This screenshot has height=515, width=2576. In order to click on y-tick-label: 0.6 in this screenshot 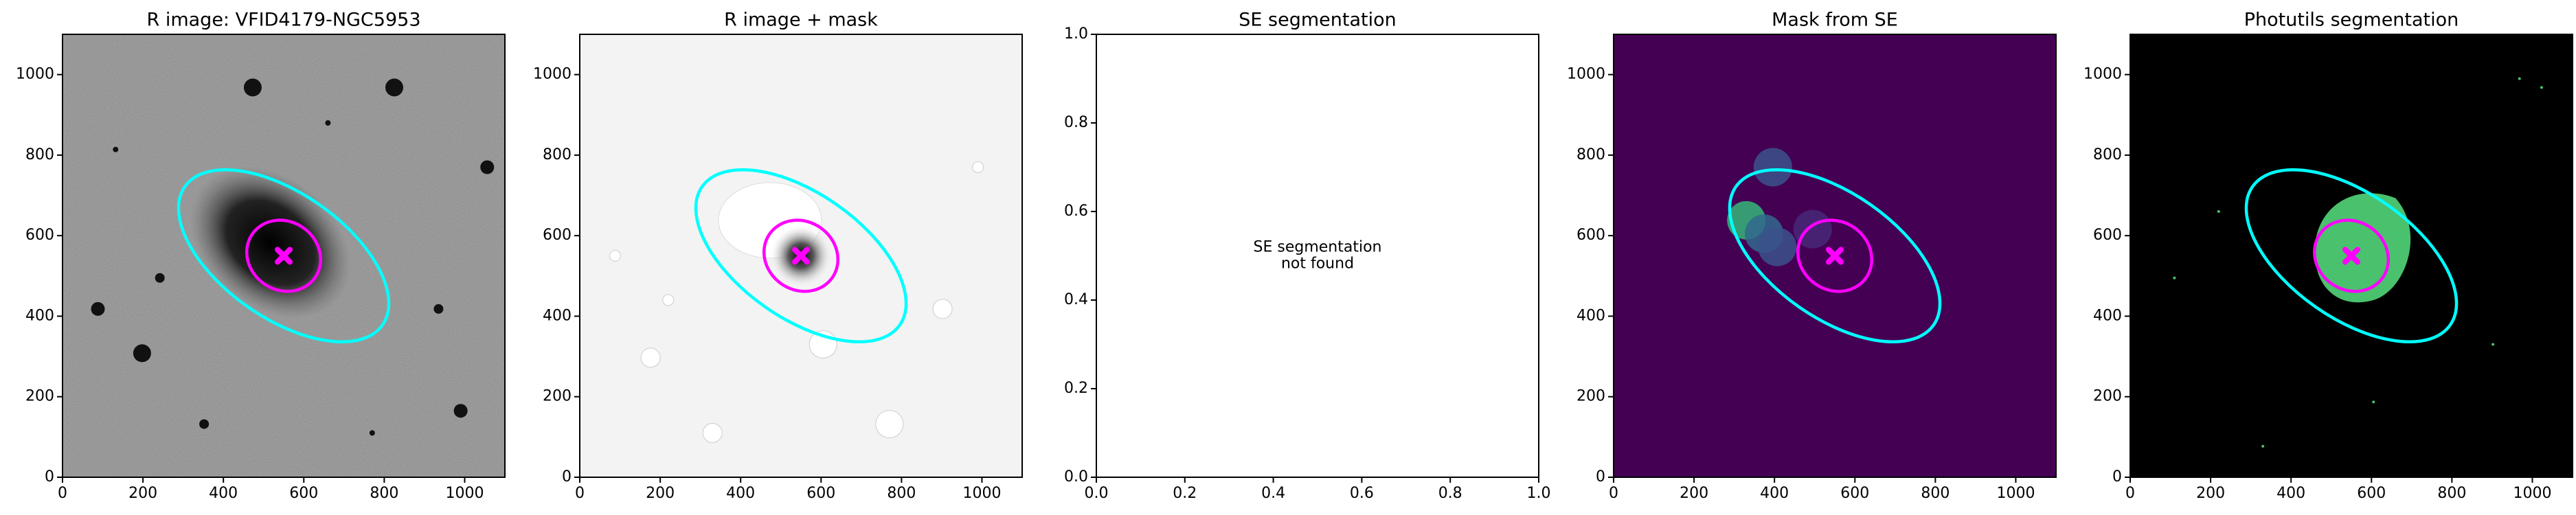, I will do `click(1076, 211)`.